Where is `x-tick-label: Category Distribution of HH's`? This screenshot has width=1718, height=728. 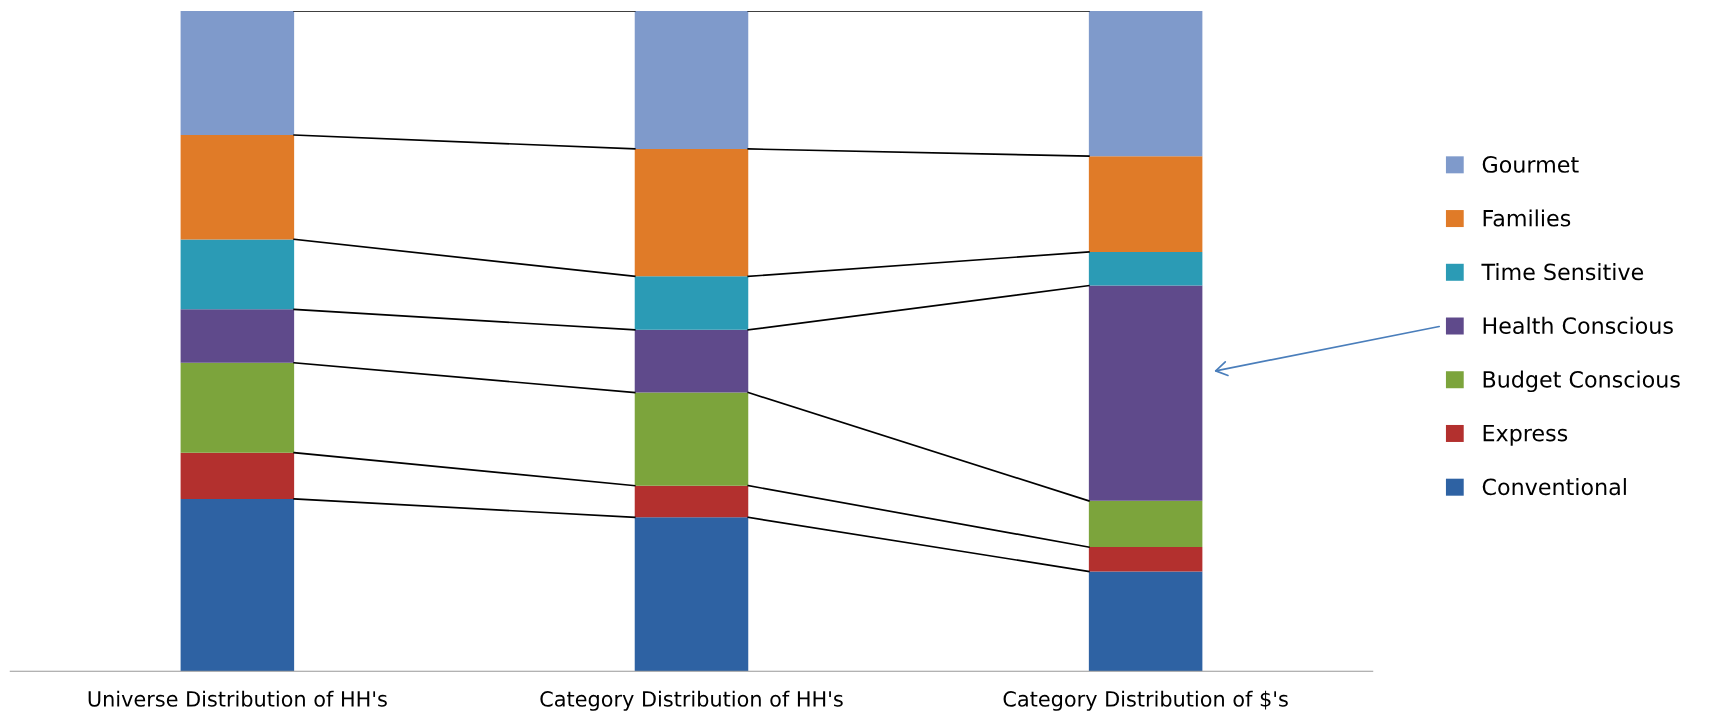
x-tick-label: Category Distribution of HH's is located at coordinates (691, 700).